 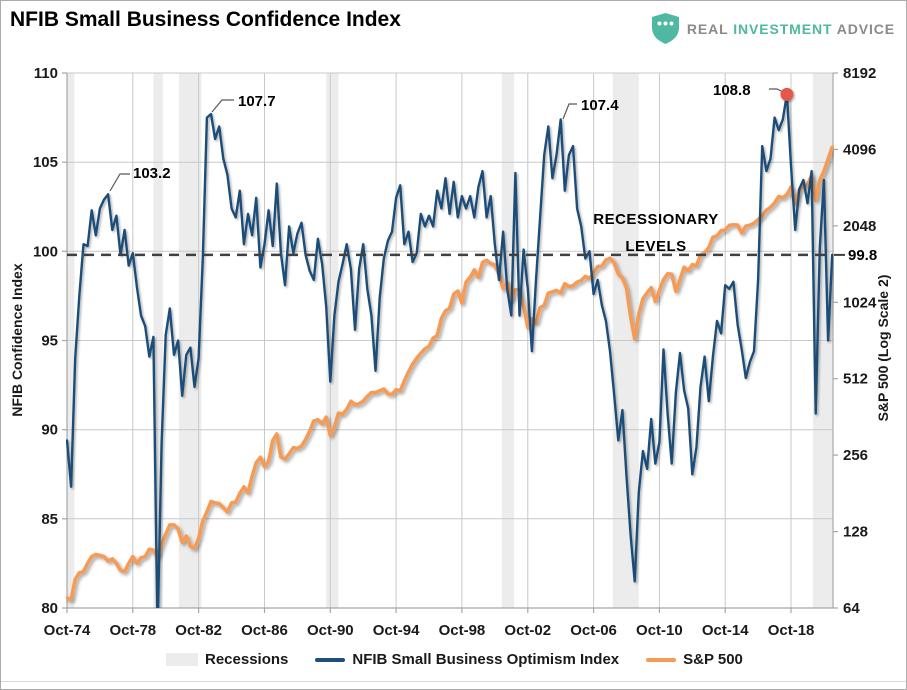 What do you see at coordinates (49, 341) in the screenshot?
I see `left-tick-label: 95` at bounding box center [49, 341].